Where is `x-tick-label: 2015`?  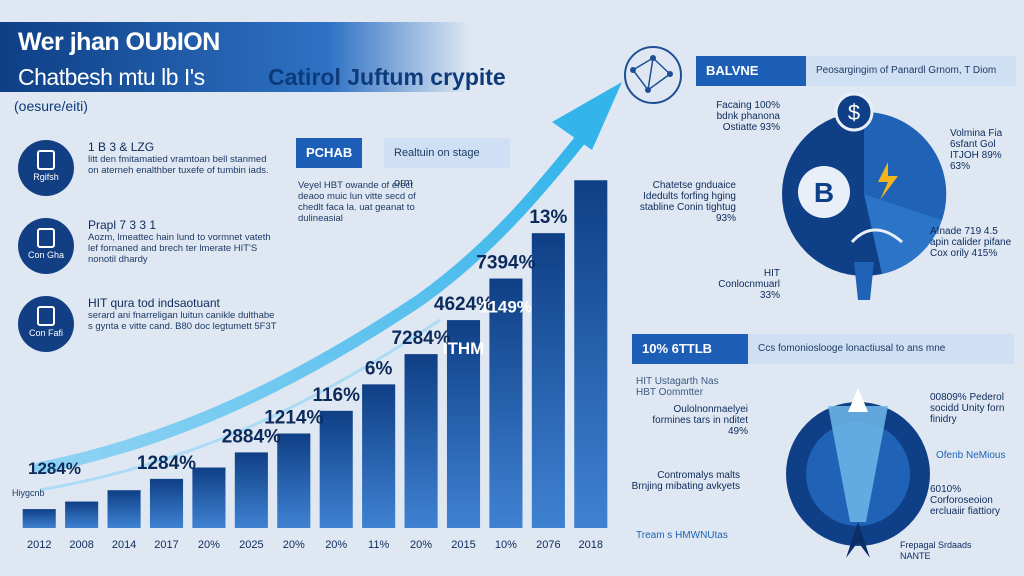 x-tick-label: 2015 is located at coordinates (463, 545).